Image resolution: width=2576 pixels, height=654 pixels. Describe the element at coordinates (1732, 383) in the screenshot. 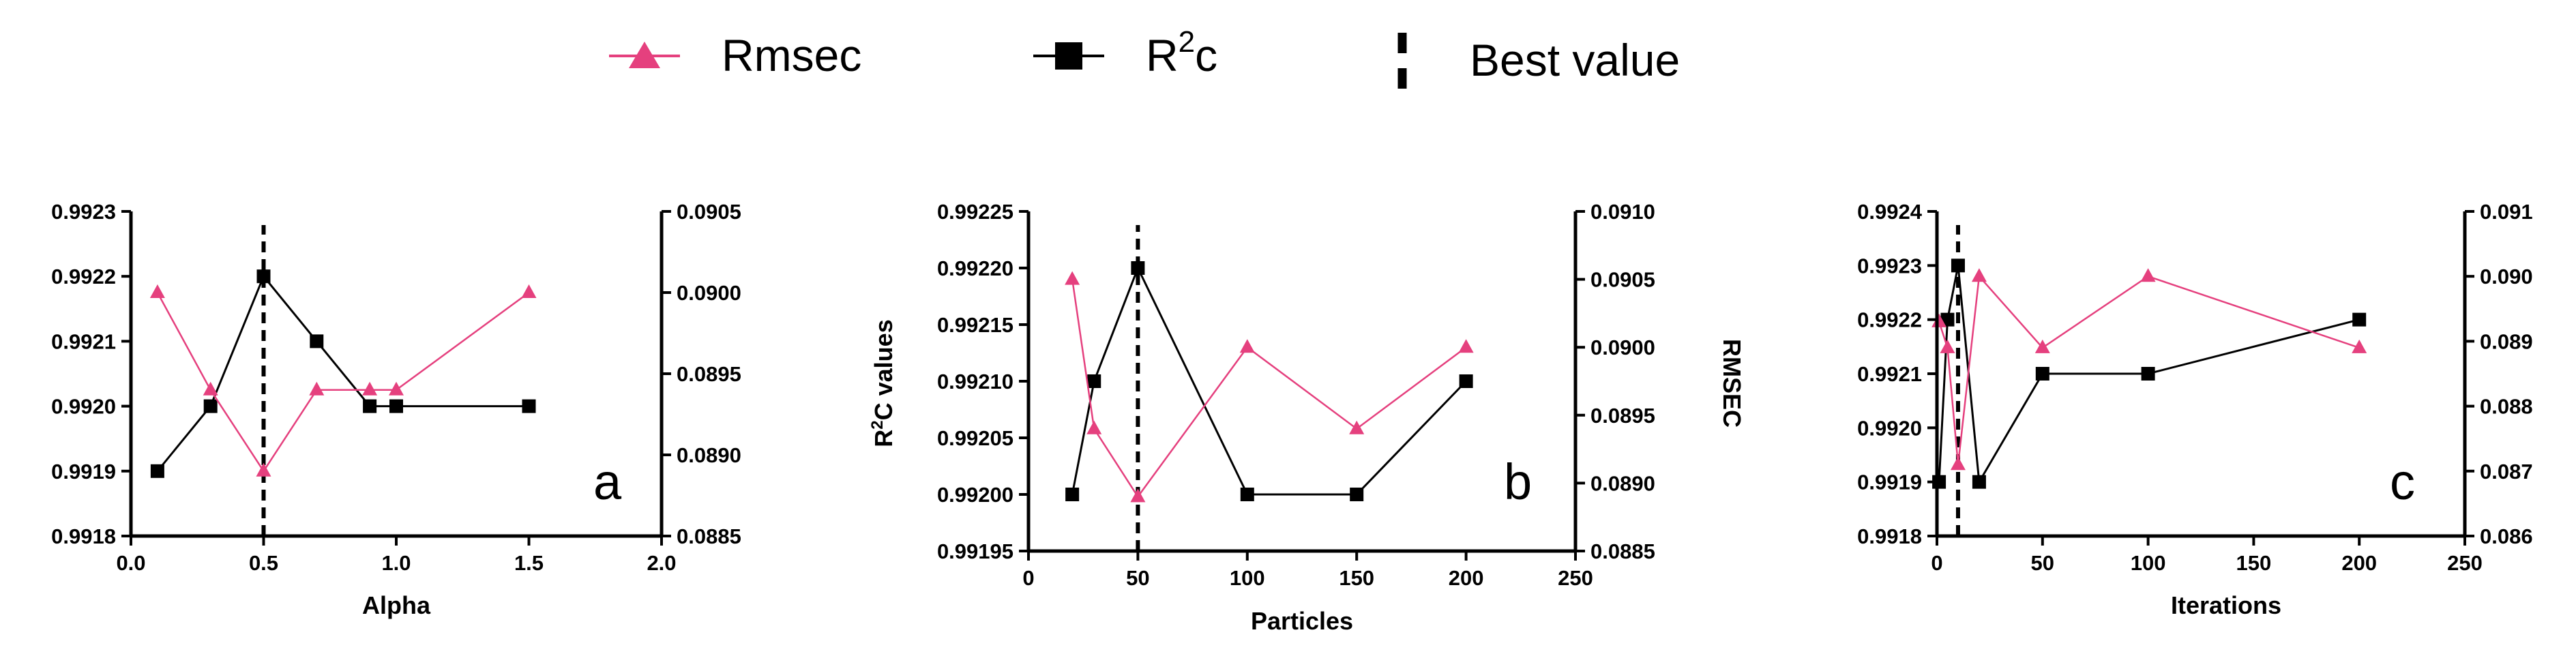

I see `panel-b-y-right-title: RMSEC` at that location.